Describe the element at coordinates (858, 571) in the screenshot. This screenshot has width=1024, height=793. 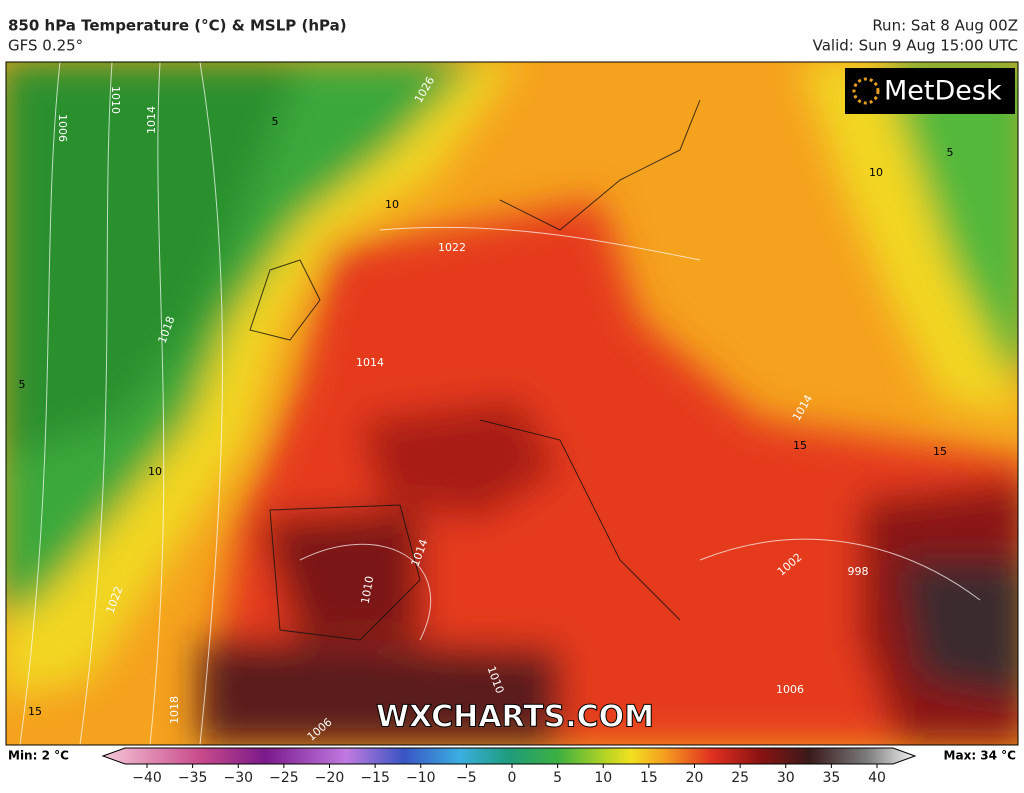
I see `isobar-label: 998` at that location.